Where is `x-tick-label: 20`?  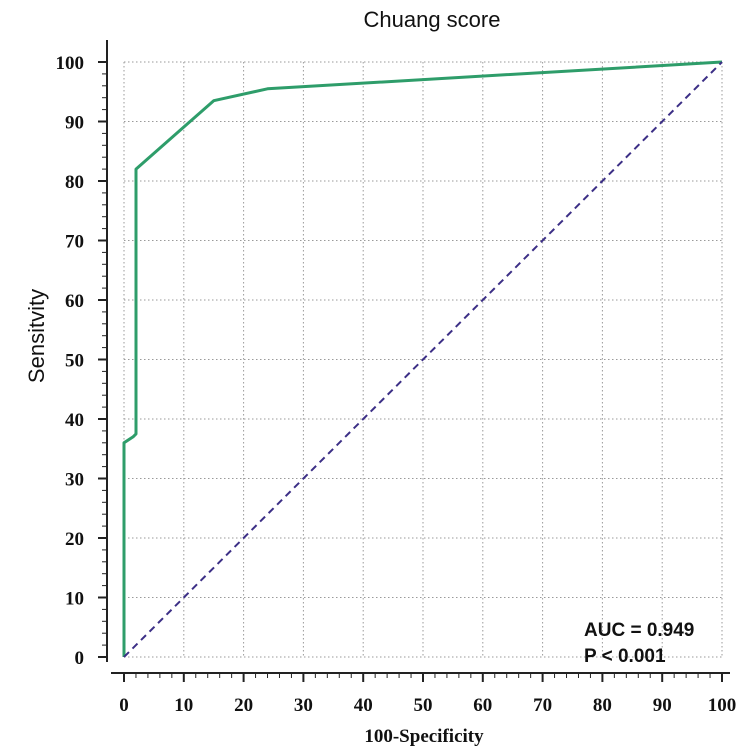
x-tick-label: 20 is located at coordinates (243, 705).